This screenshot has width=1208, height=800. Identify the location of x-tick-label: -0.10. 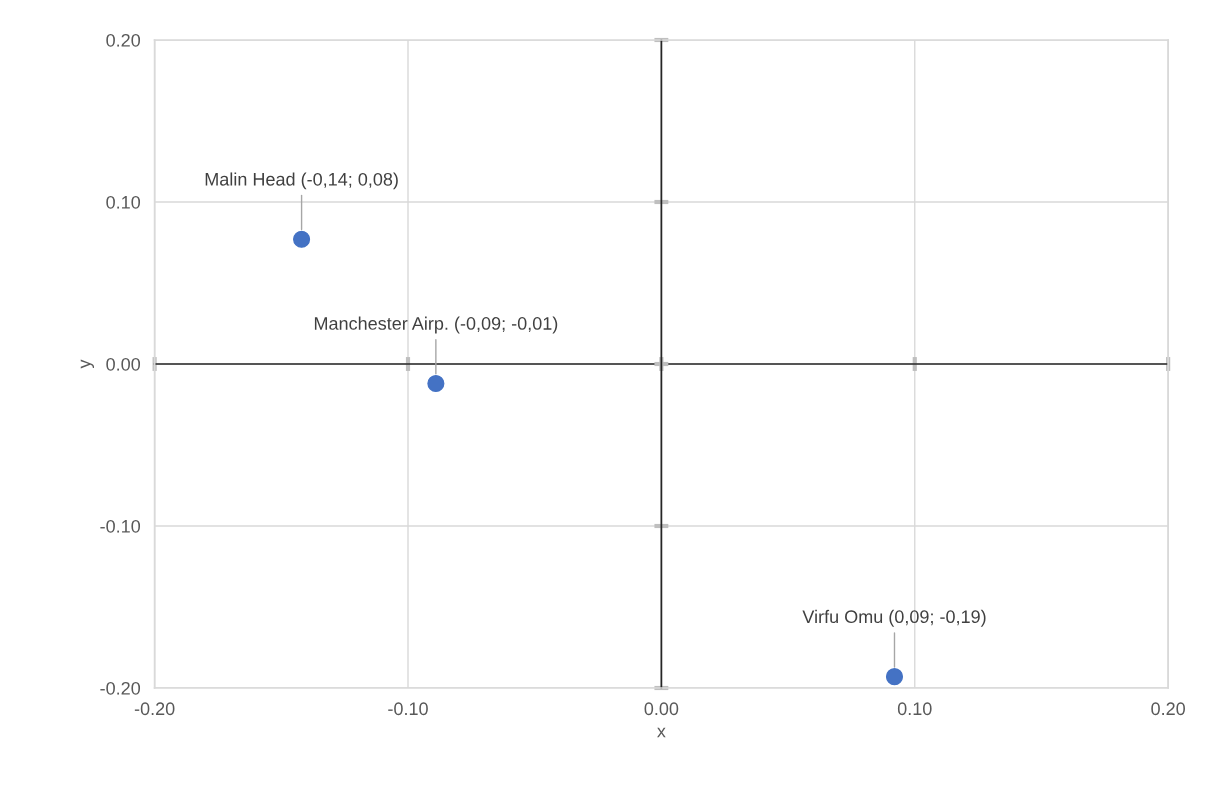
(408, 709).